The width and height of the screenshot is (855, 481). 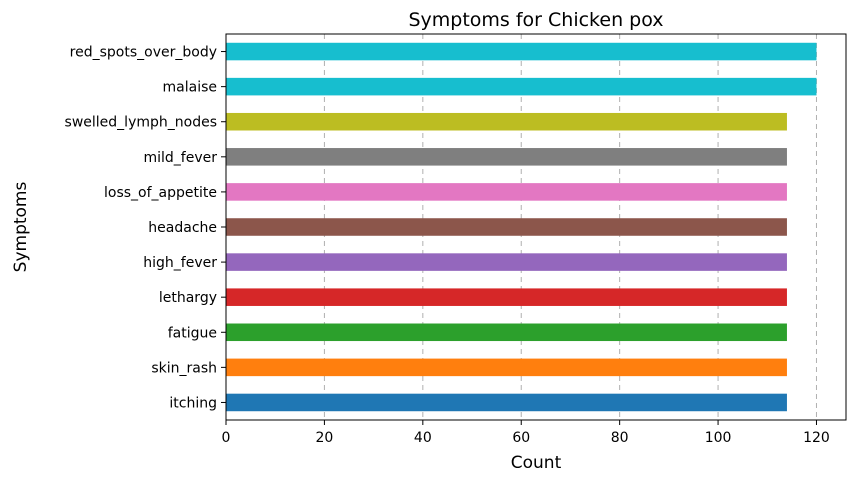 What do you see at coordinates (506, 192) in the screenshot?
I see `bar-loss-of-appetite` at bounding box center [506, 192].